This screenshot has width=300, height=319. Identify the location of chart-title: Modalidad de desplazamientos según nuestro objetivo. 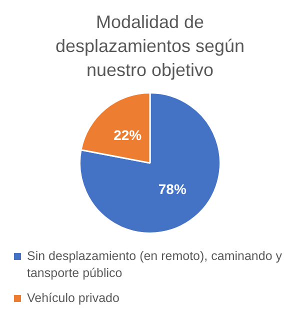
(150, 46).